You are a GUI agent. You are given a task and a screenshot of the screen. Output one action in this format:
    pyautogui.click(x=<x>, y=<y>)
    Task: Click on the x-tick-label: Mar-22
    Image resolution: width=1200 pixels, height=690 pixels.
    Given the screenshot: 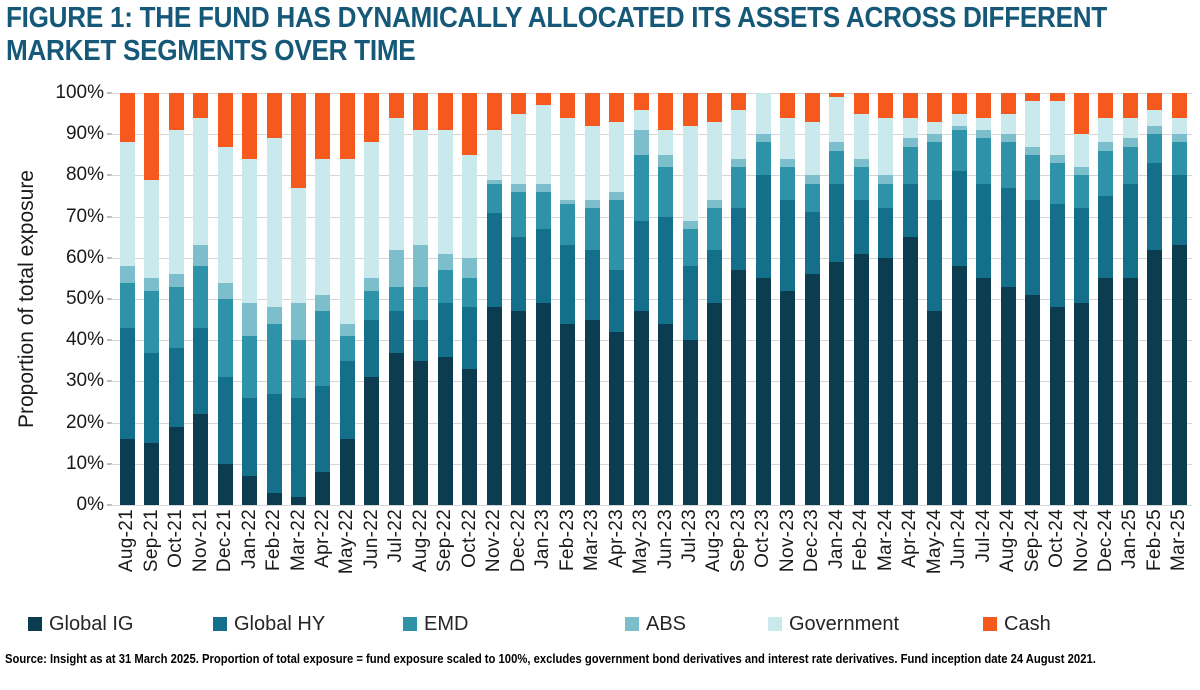 What is the action you would take?
    pyautogui.click(x=298, y=540)
    